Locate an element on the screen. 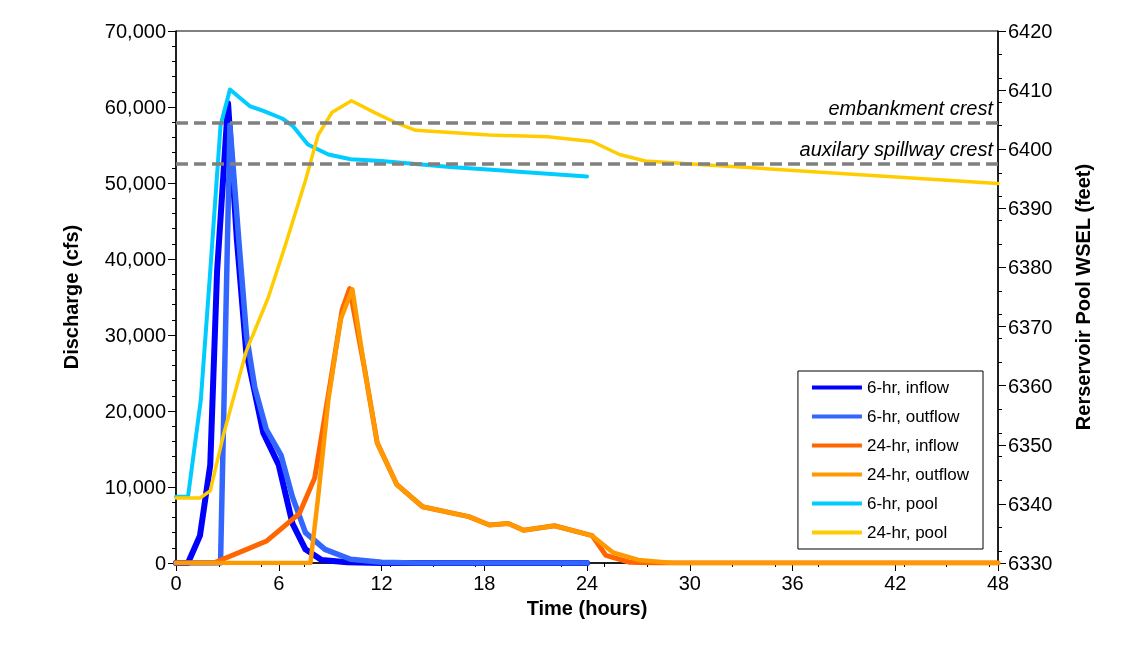 The width and height of the screenshot is (1141, 662). y-tick-label: 10,000 is located at coordinates (135, 487).